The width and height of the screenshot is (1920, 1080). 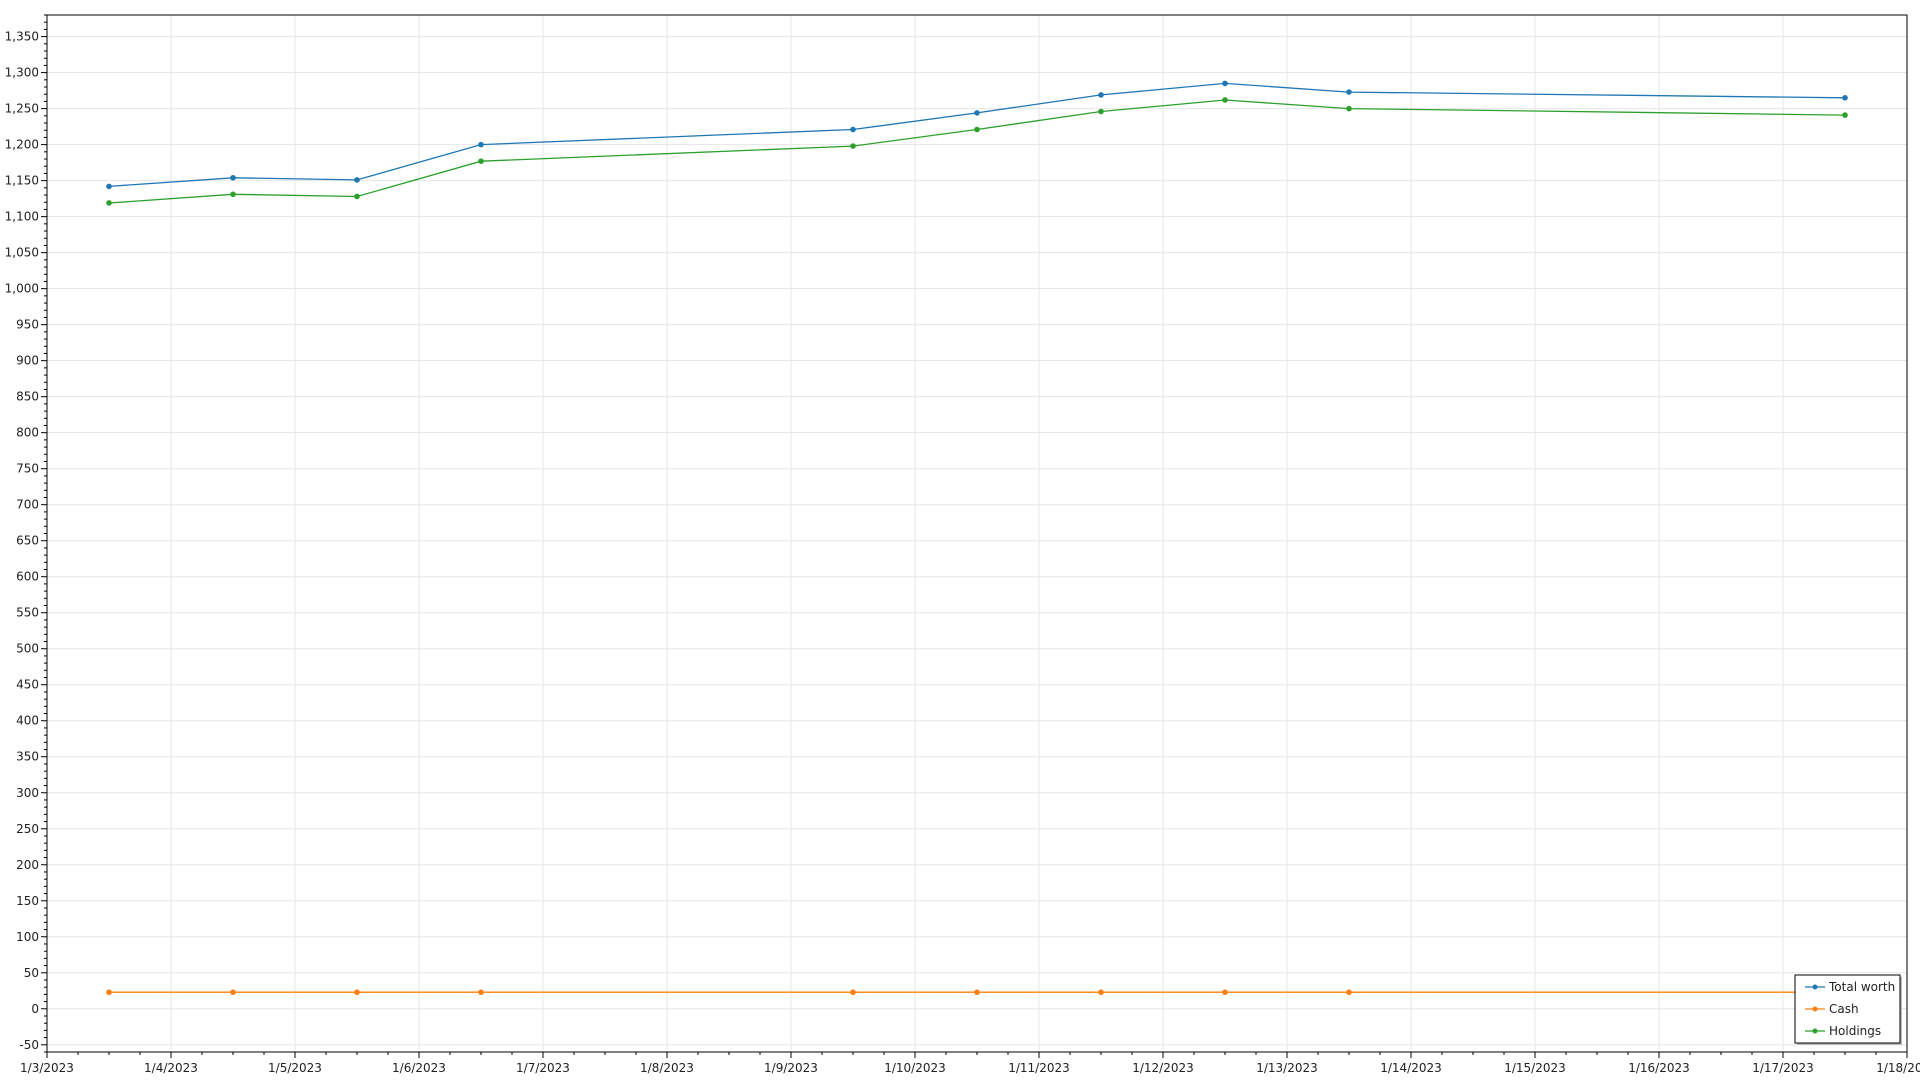 I want to click on x-tick-label: 1/18/2023, so click(x=1898, y=1068).